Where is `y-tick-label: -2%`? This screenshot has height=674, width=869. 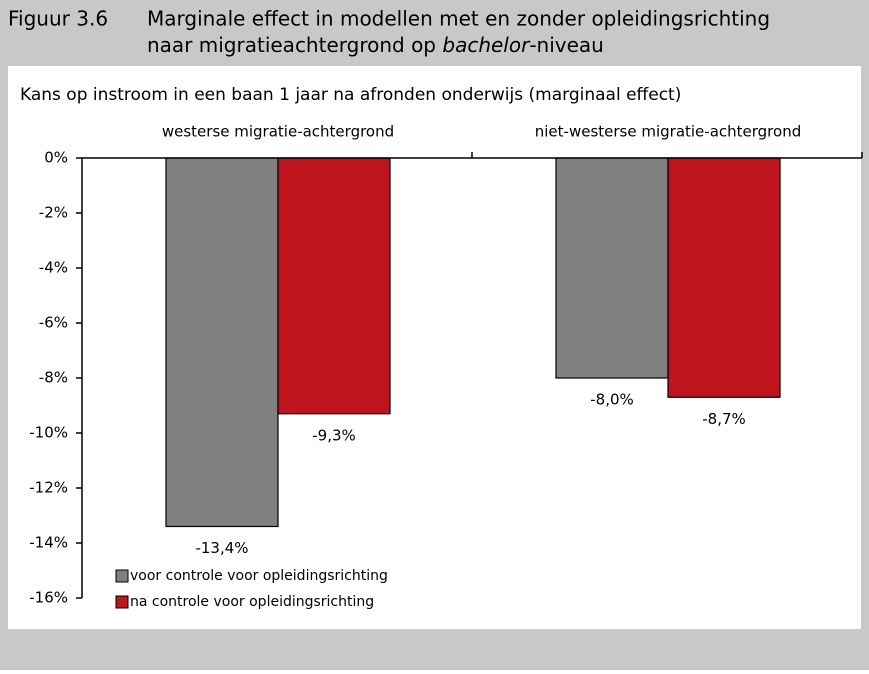 y-tick-label: -2% is located at coordinates (53, 213).